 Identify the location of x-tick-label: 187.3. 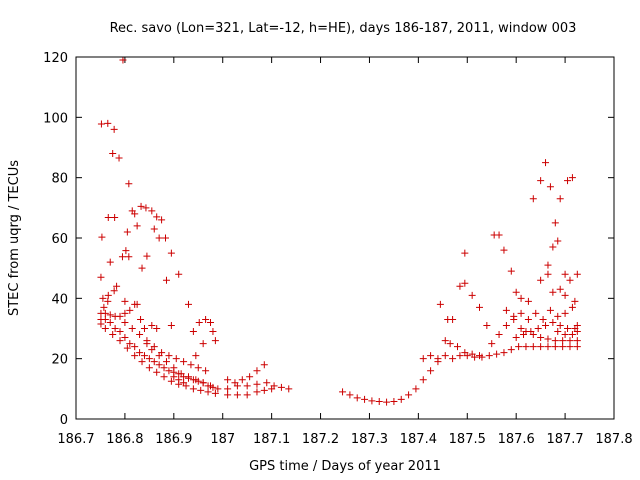
(369, 439).